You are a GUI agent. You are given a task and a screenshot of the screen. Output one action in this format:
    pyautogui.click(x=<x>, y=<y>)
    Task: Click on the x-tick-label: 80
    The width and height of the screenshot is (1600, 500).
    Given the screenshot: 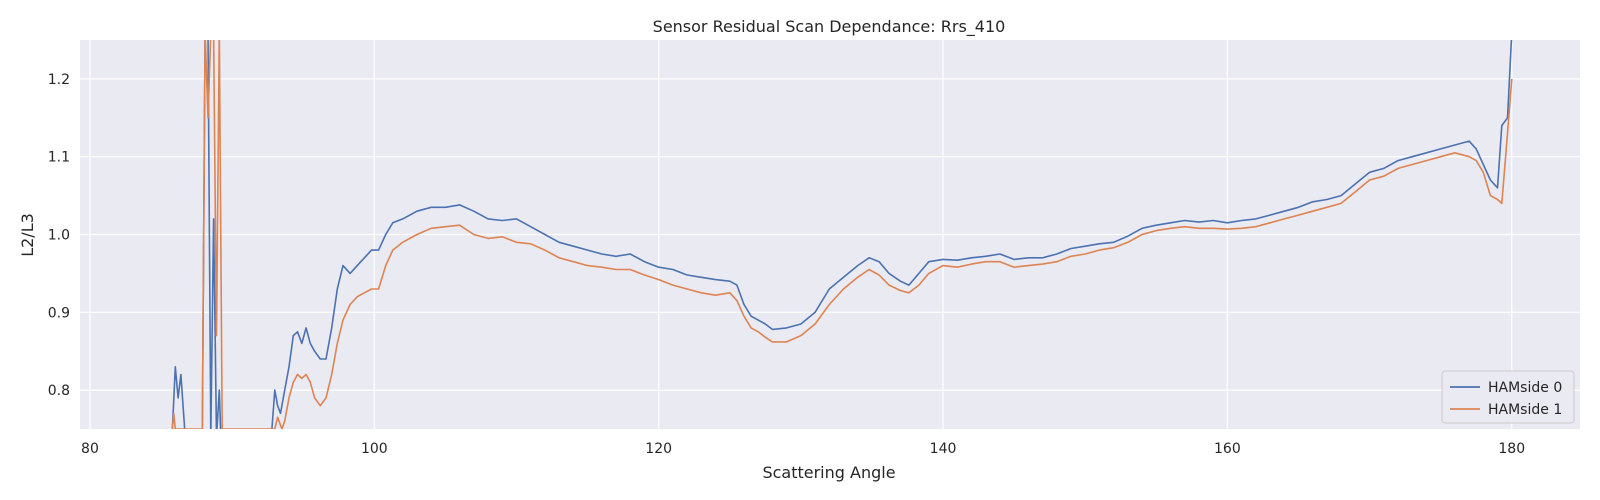 What is the action you would take?
    pyautogui.click(x=90, y=449)
    